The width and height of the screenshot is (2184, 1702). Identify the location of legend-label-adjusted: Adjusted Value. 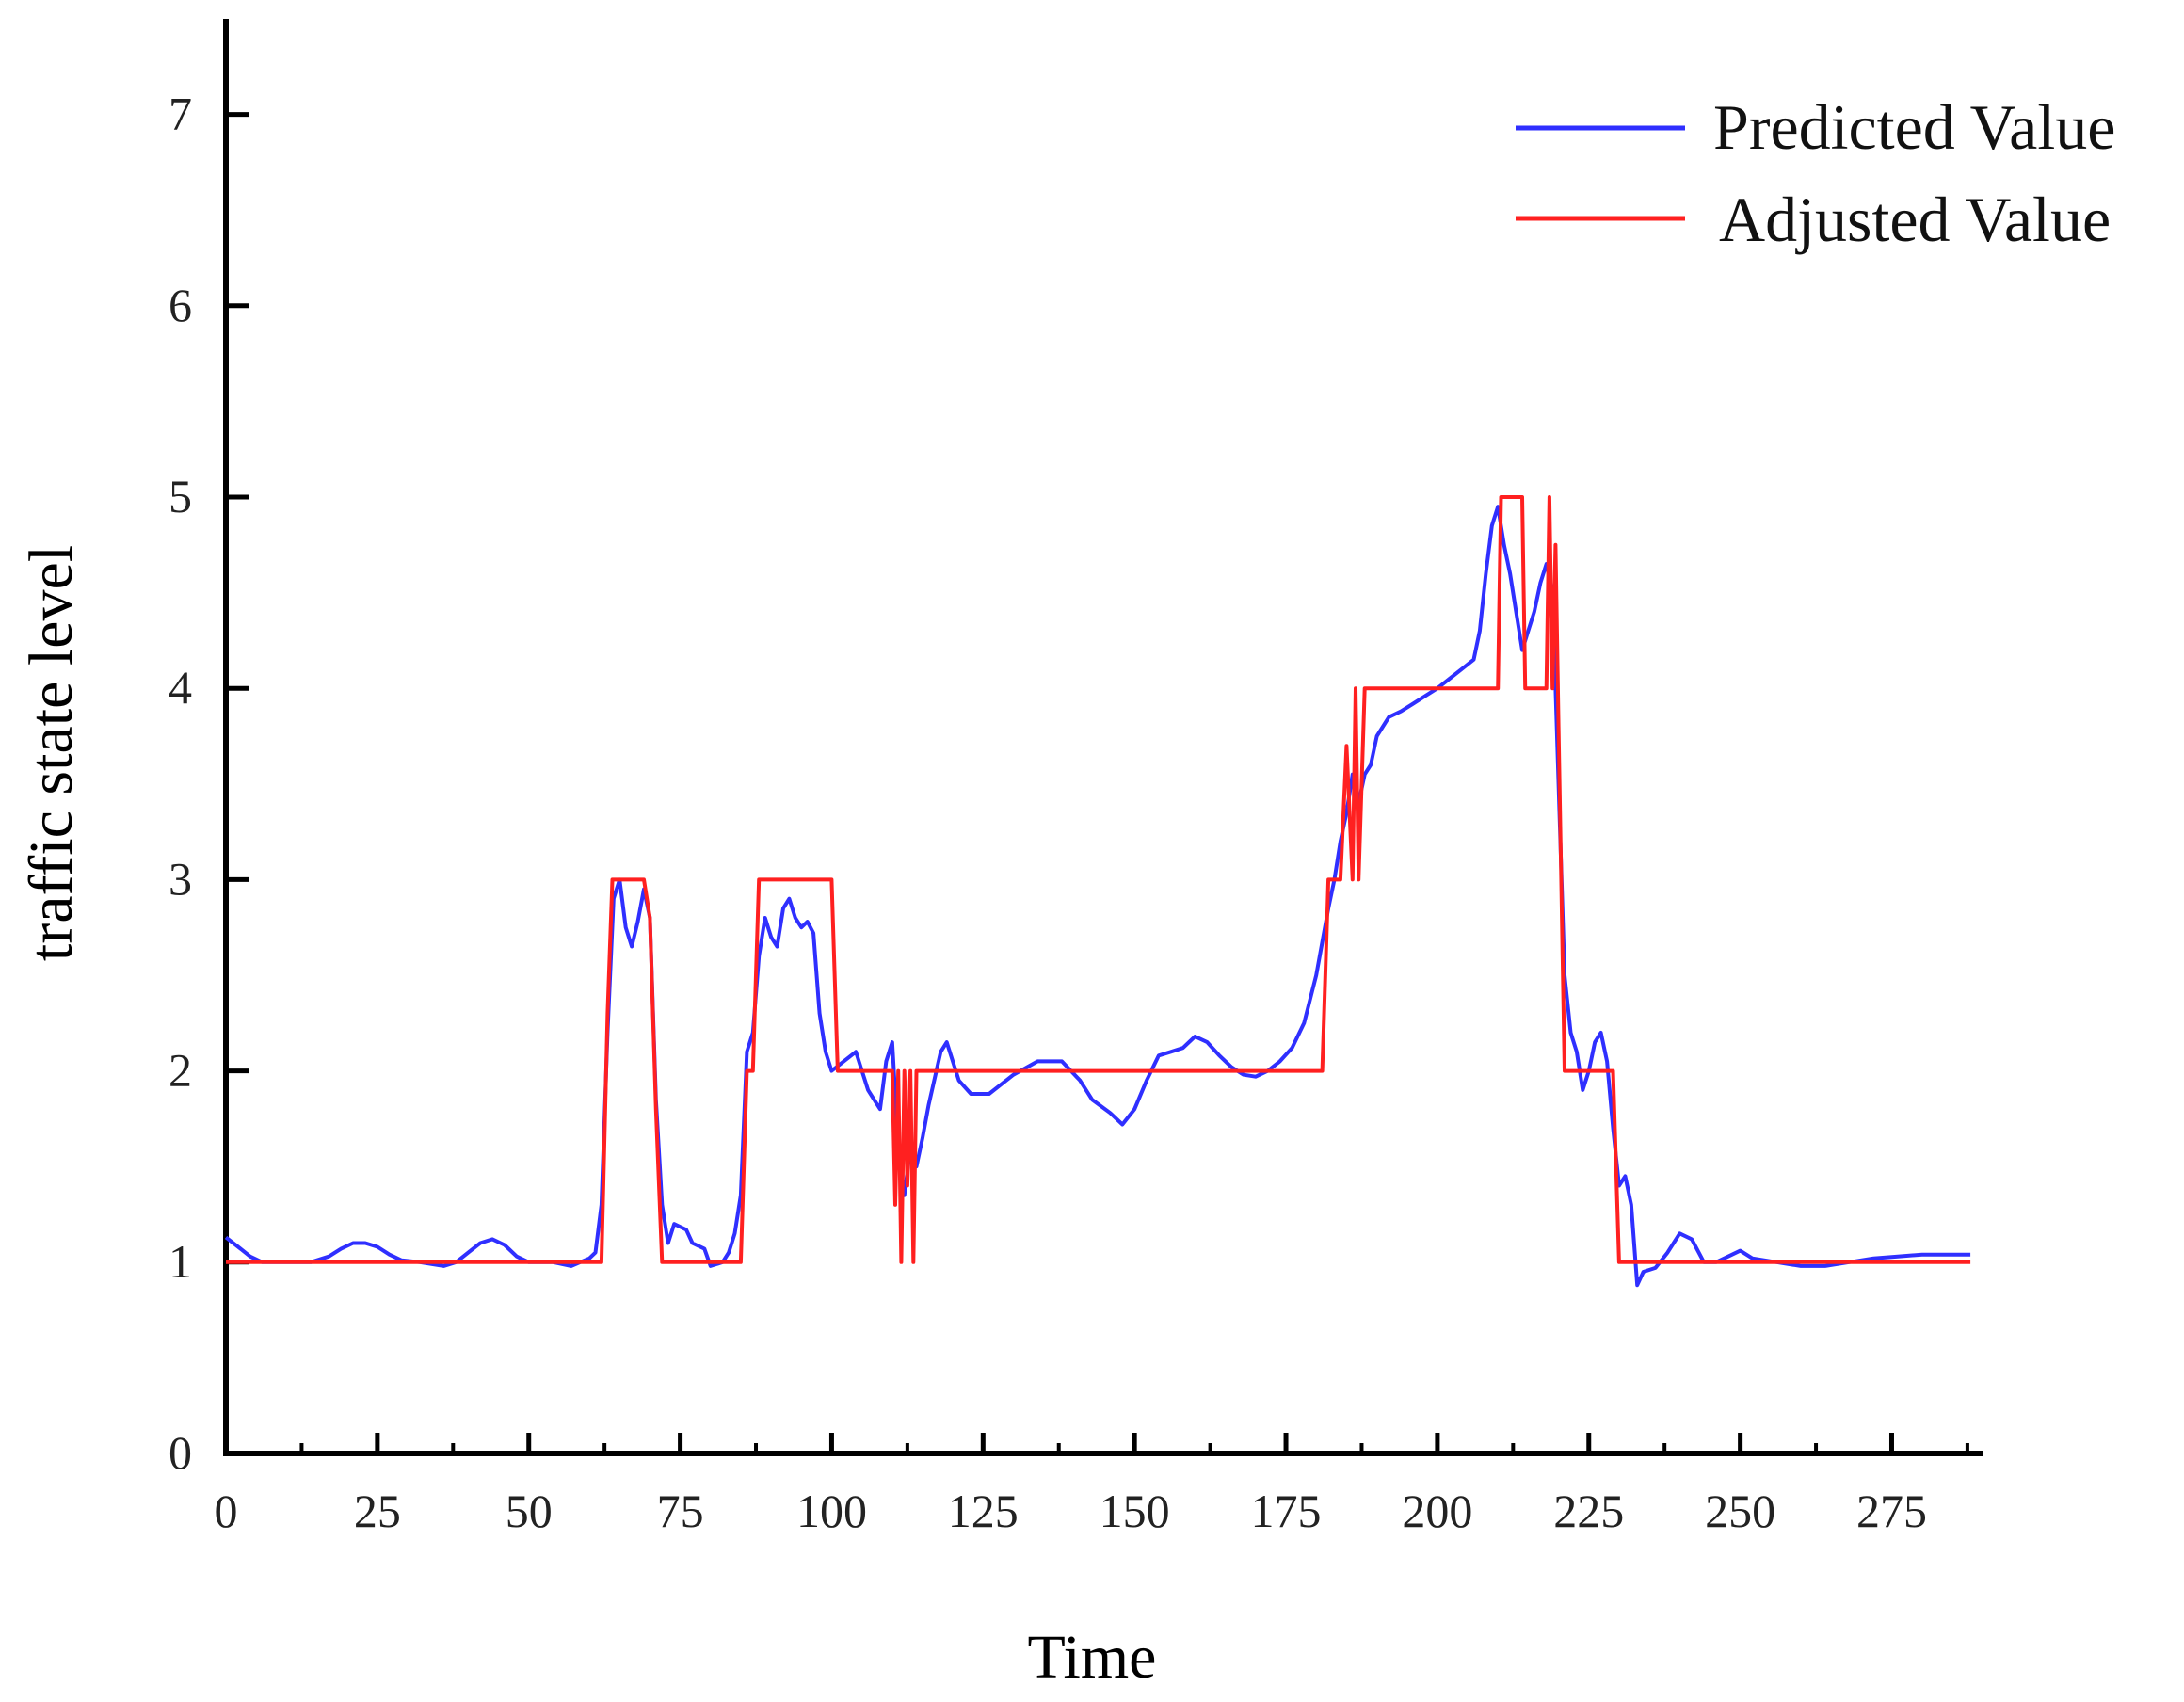
(1915, 219).